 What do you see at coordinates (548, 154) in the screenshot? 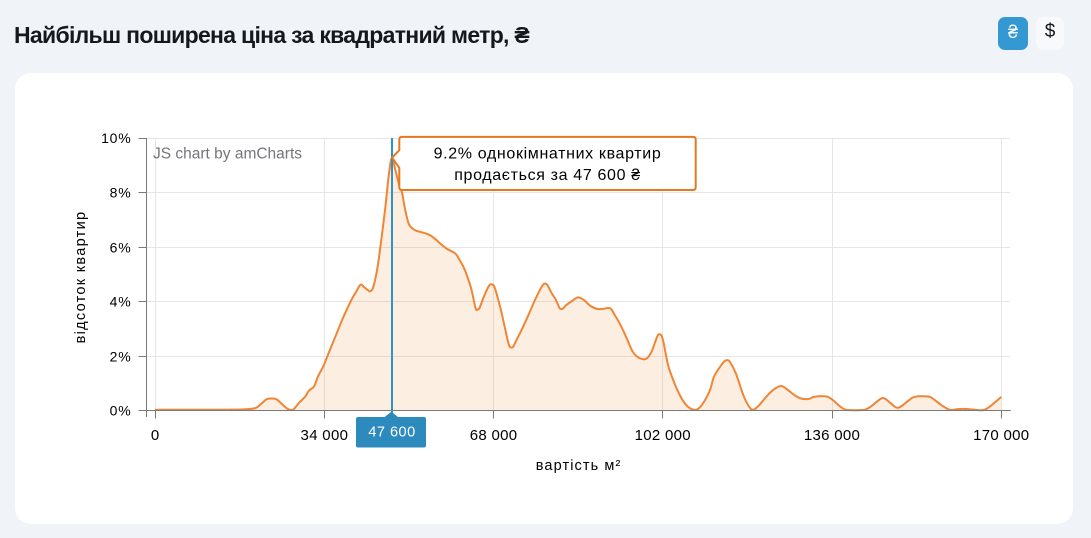
I see `svg-text: 9.2% однокімнатних квартир` at bounding box center [548, 154].